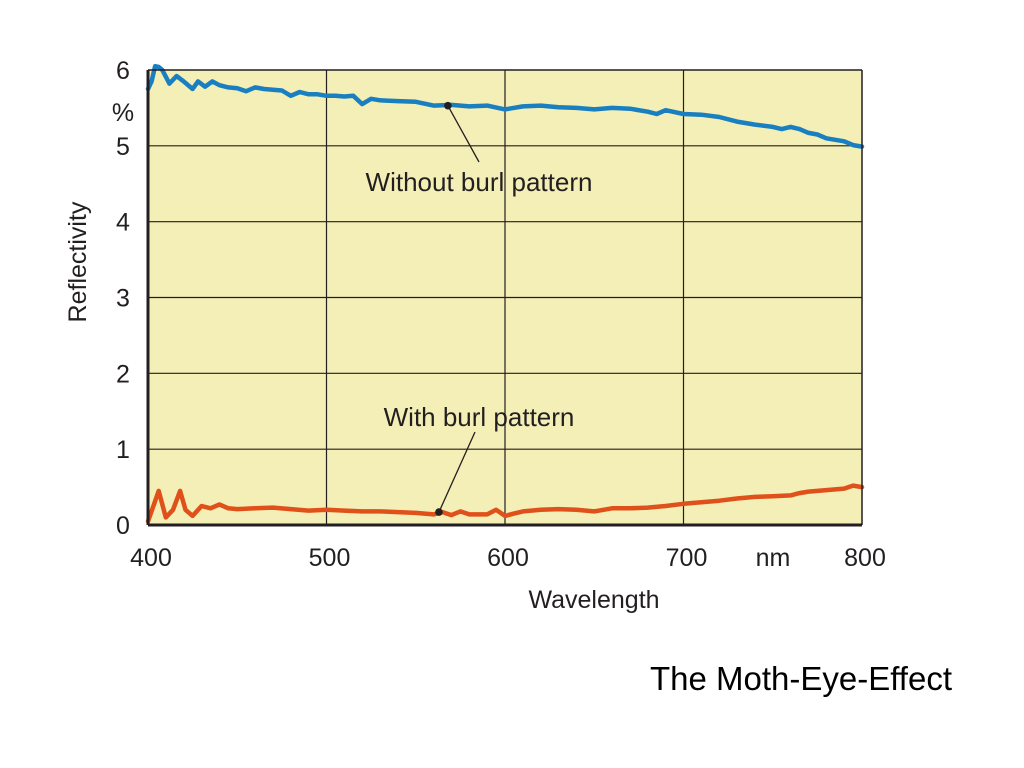  I want to click on x-axis-title: Wavelength, so click(593, 600).